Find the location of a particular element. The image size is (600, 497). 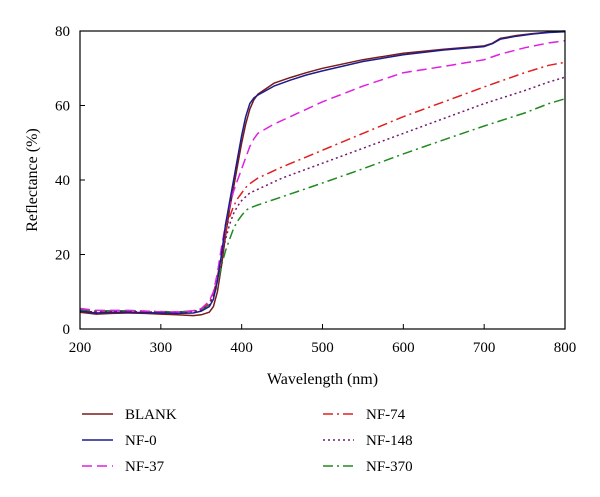

y-tick-label: 20 is located at coordinates (62, 256).